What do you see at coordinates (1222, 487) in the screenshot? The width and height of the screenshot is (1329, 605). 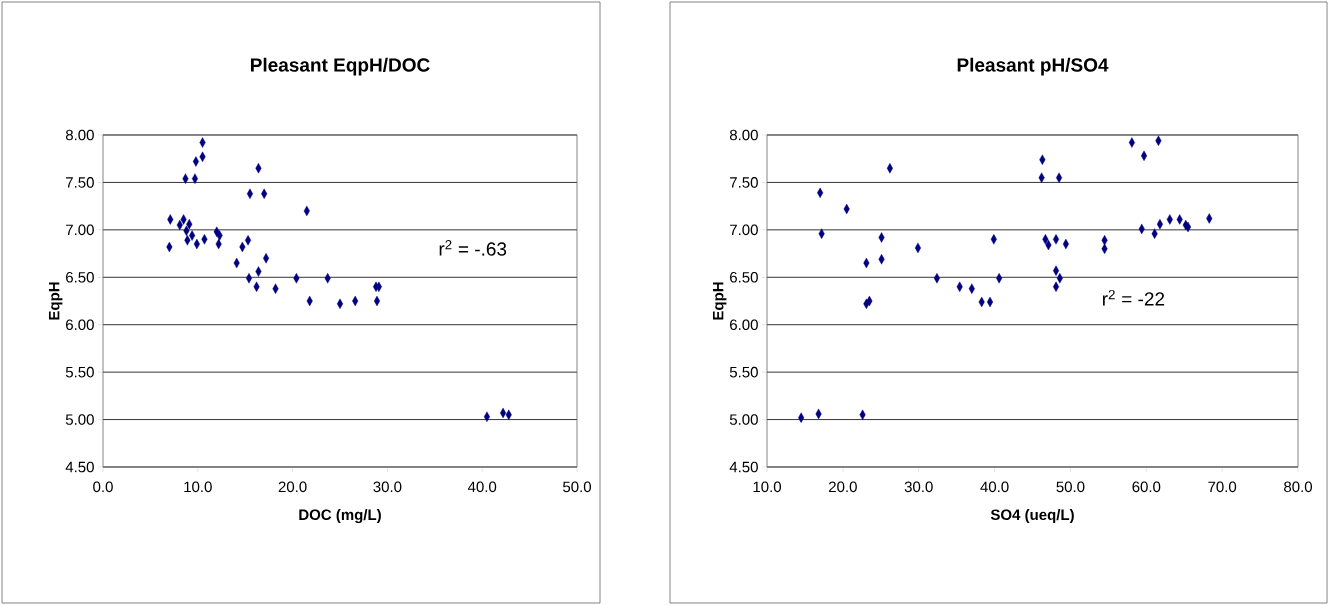 I see `x-tick-label: 70.0` at bounding box center [1222, 487].